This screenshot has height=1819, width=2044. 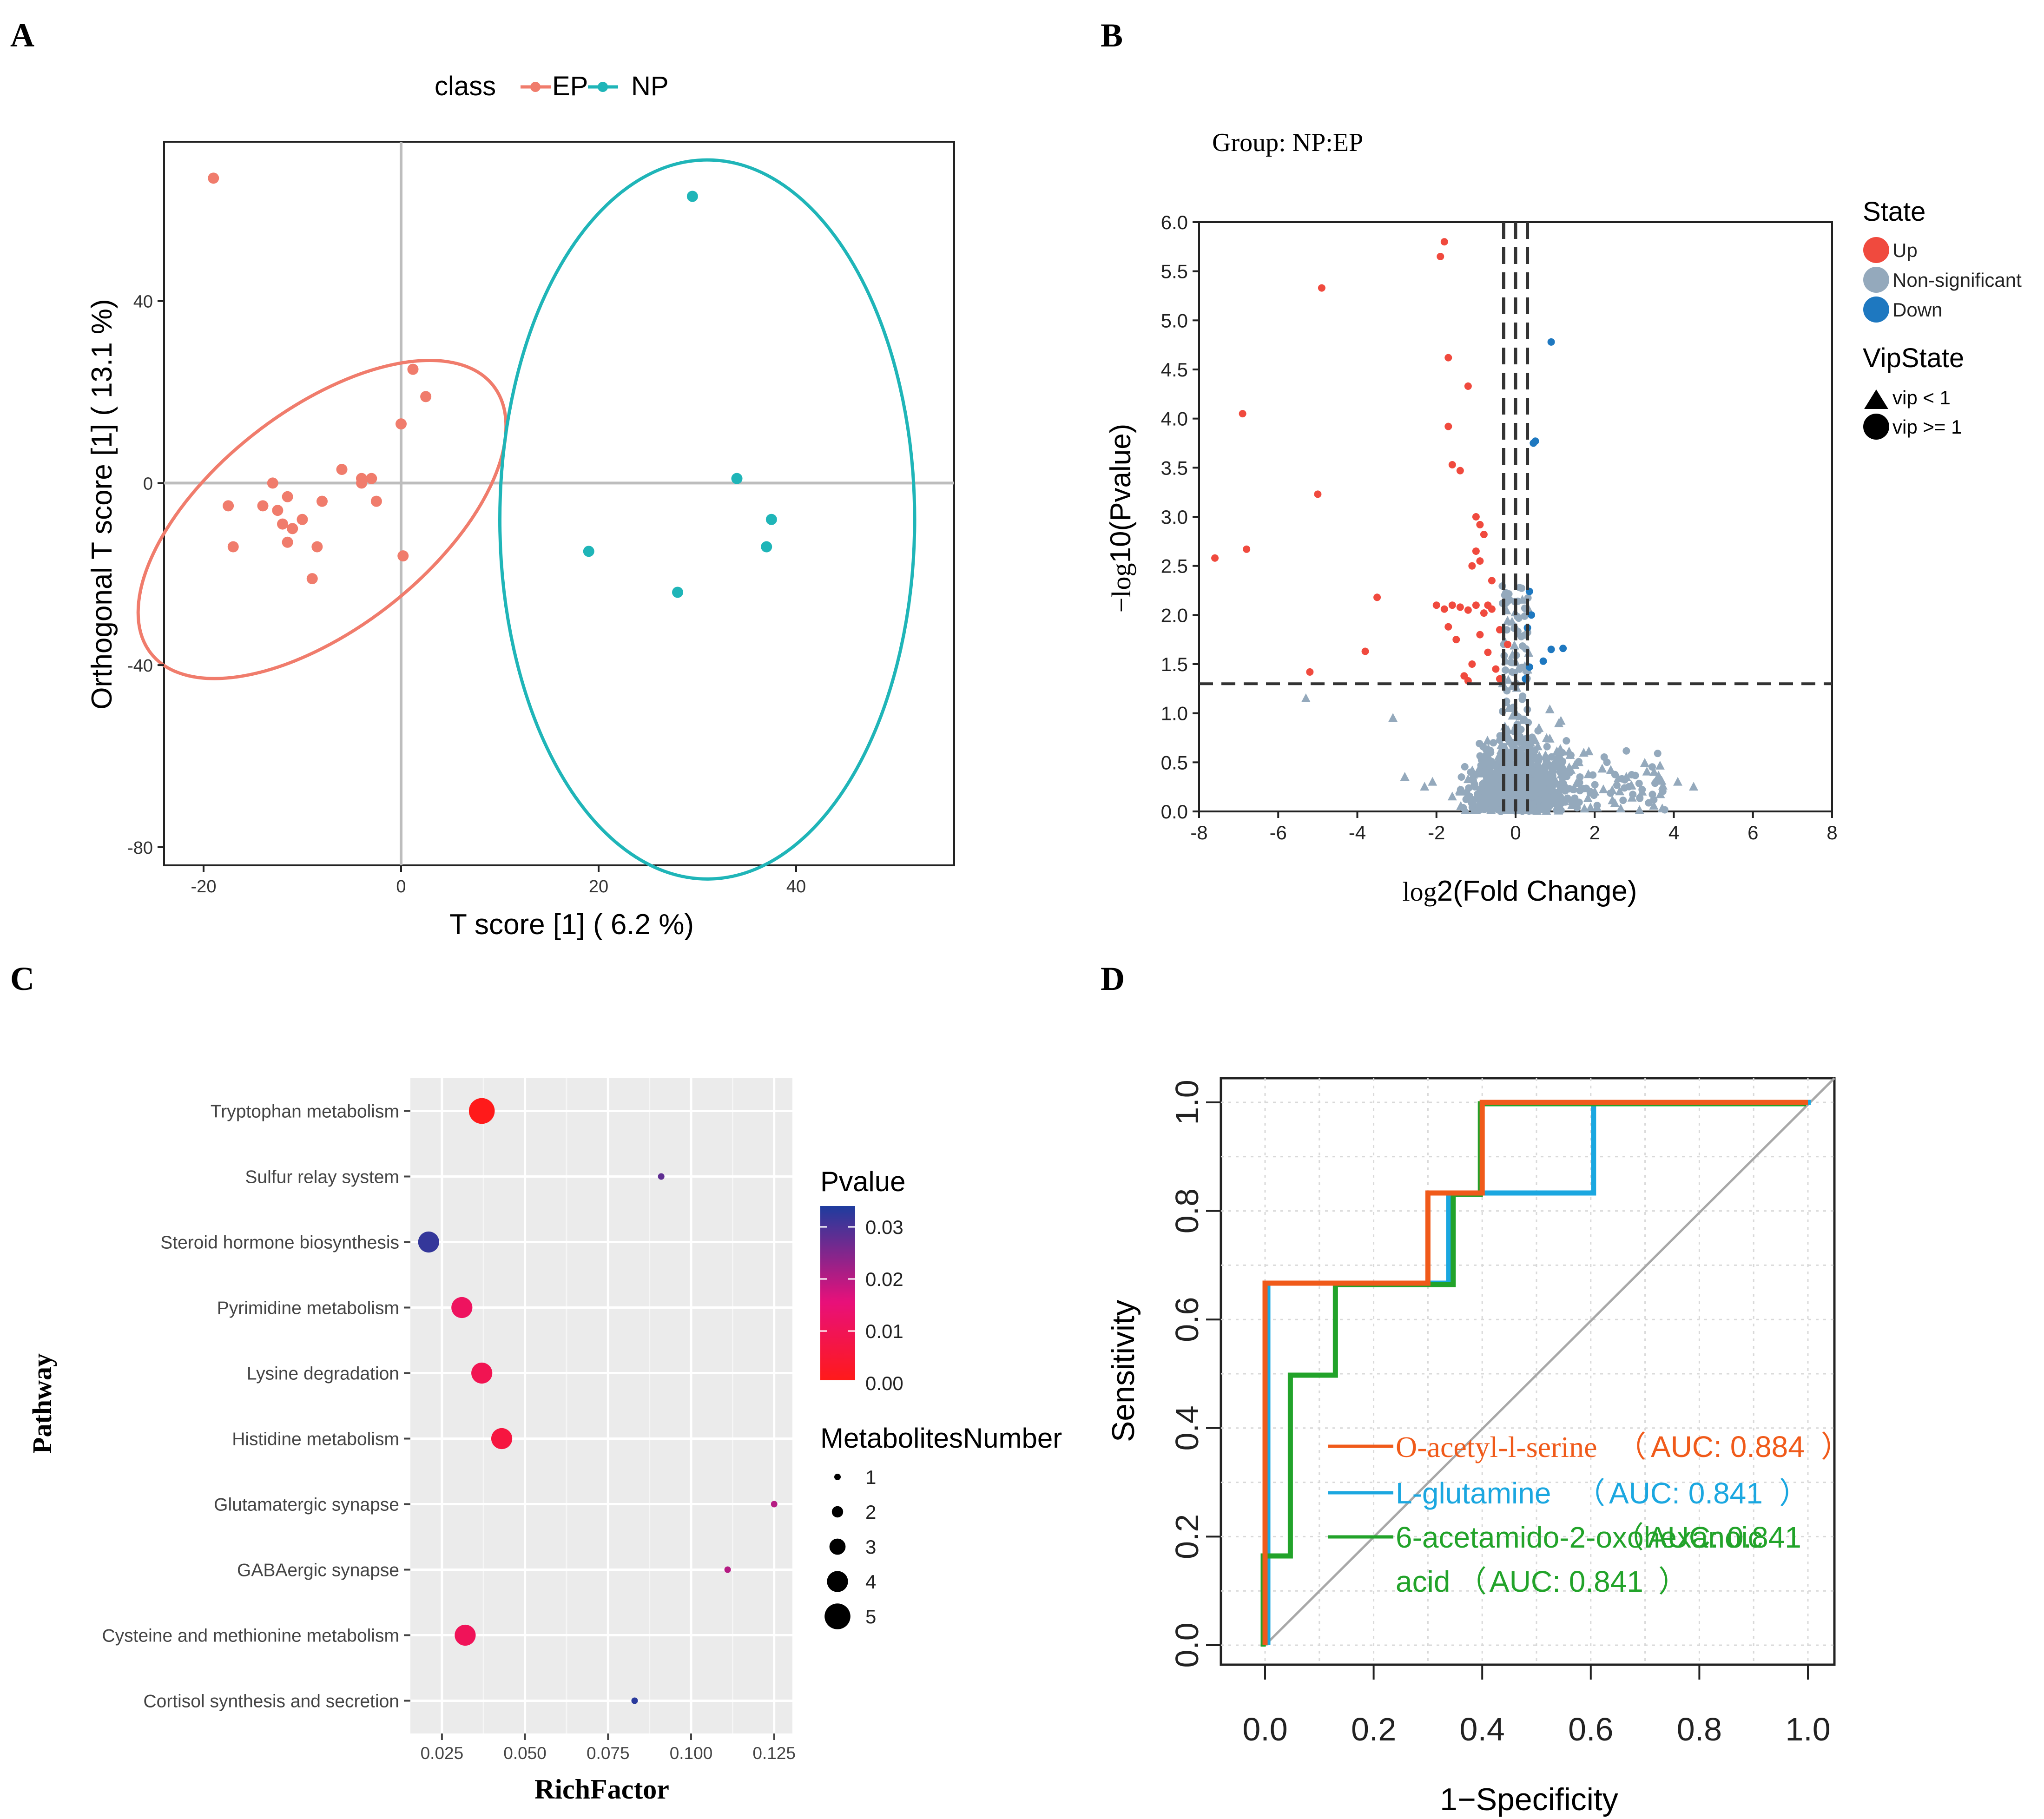 I want to click on pathway-label: GABAergic synapse, so click(x=318, y=1571).